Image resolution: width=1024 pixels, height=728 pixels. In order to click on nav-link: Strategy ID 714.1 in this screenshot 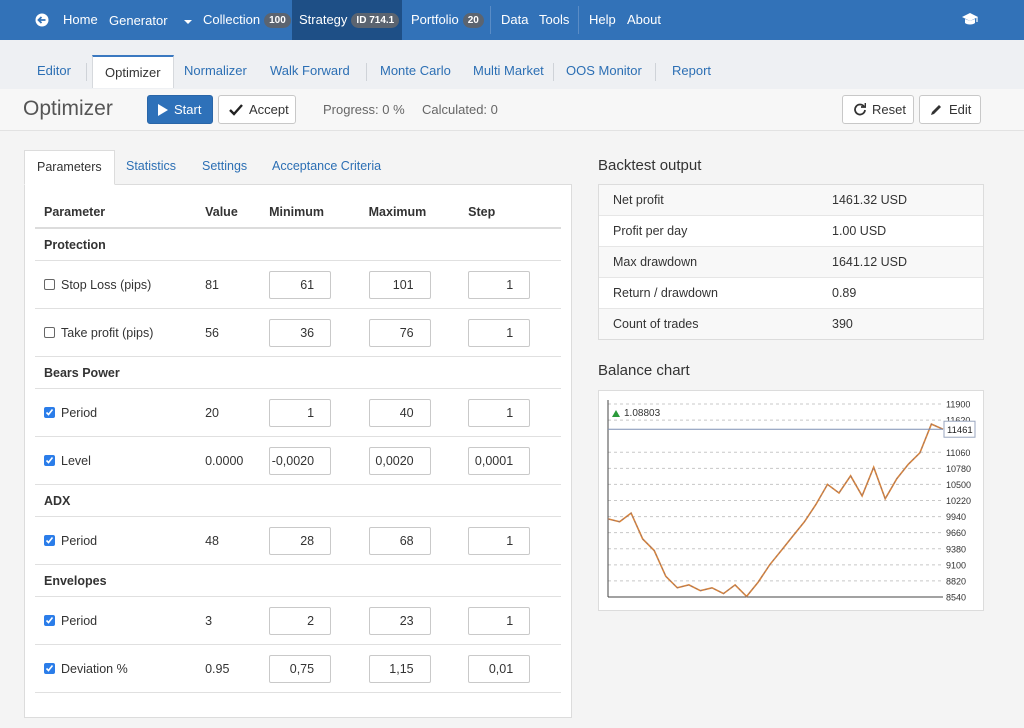, I will do `click(347, 20)`.